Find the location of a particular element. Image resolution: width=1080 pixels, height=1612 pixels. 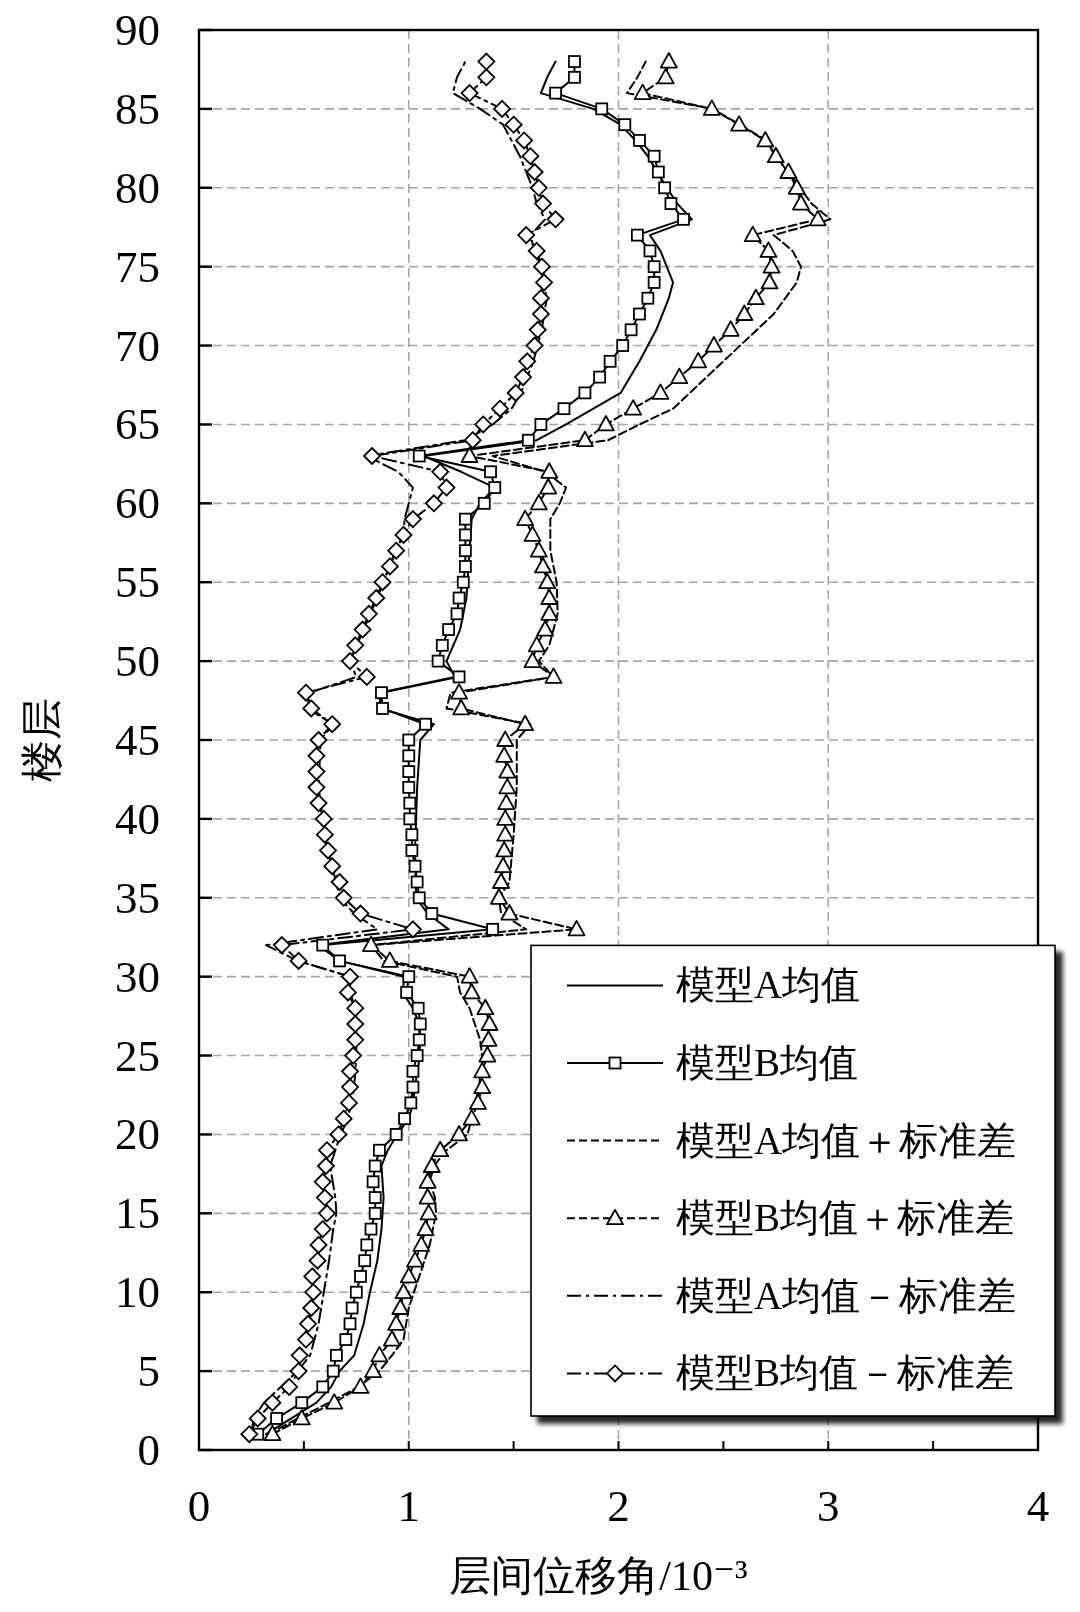

y-tick-label: 70 is located at coordinates (137, 345).